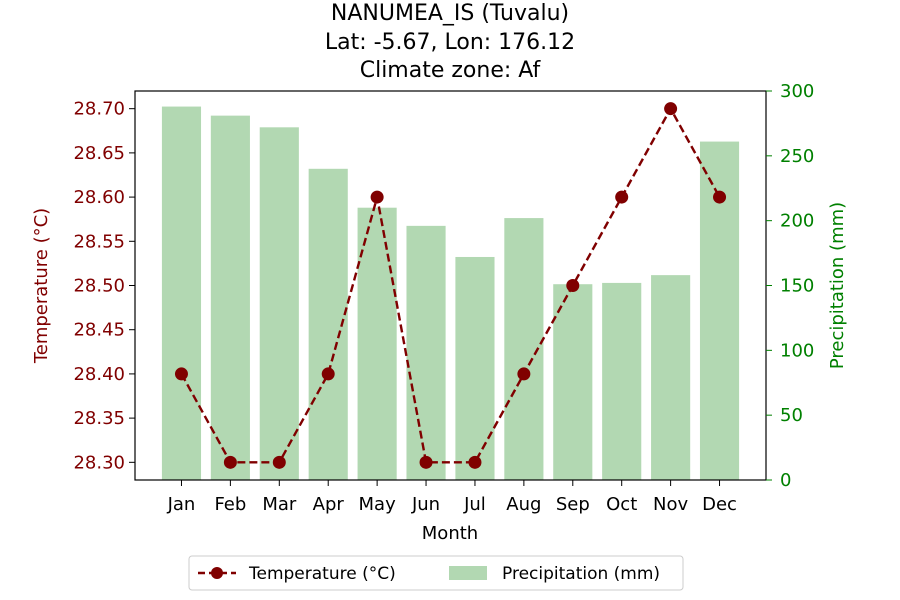 This screenshot has height=600, width=900. What do you see at coordinates (322, 574) in the screenshot?
I see `legend-label-temperature: Temperature (°C)` at bounding box center [322, 574].